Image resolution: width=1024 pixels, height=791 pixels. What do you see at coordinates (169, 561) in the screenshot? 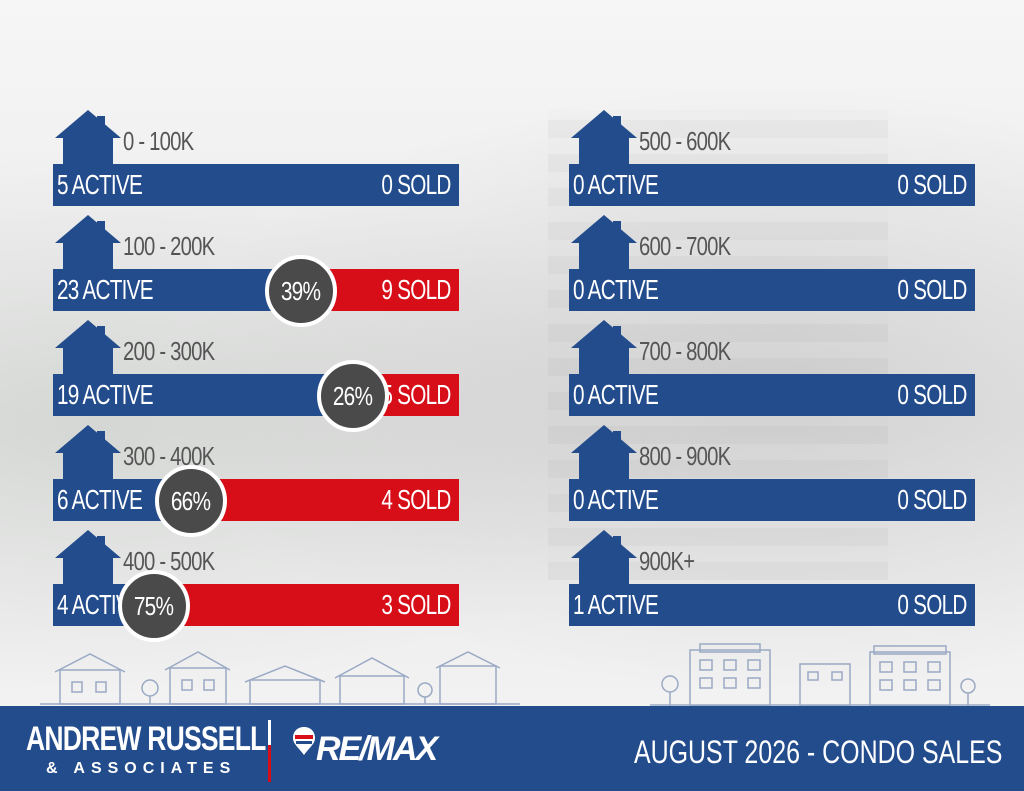
I see `price-range-label: 400 - 500K` at bounding box center [169, 561].